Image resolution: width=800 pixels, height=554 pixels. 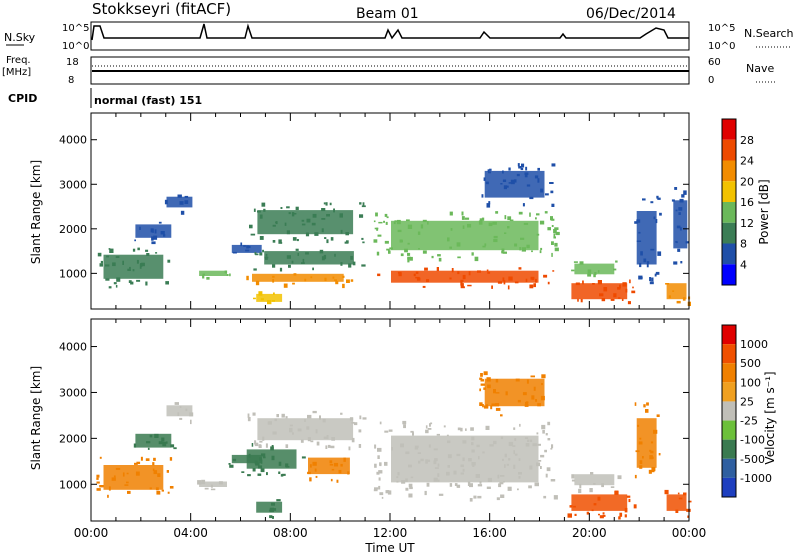 I want to click on time-axis-labels: 00:00 04:00 08:00 12:00 16:00 20:00 00:00, so click(x=390, y=533).